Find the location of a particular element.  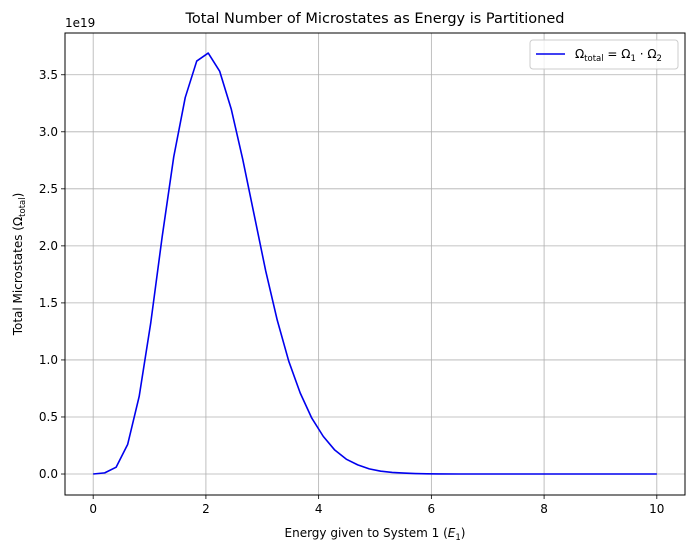

x-tick-label: 8 is located at coordinates (544, 509).